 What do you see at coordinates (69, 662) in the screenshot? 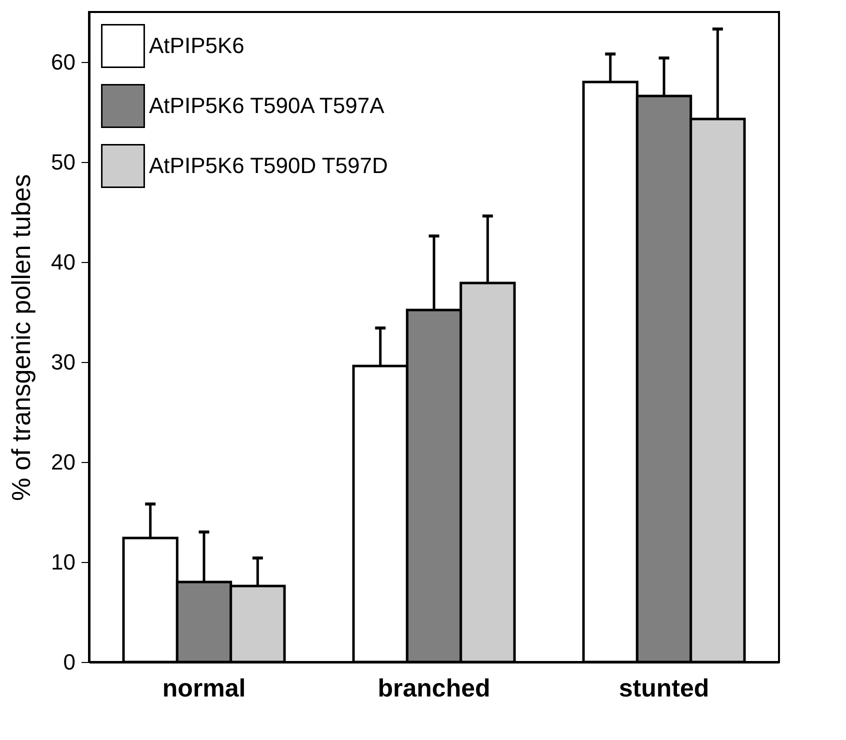
I see `y-tick-label: 0` at bounding box center [69, 662].